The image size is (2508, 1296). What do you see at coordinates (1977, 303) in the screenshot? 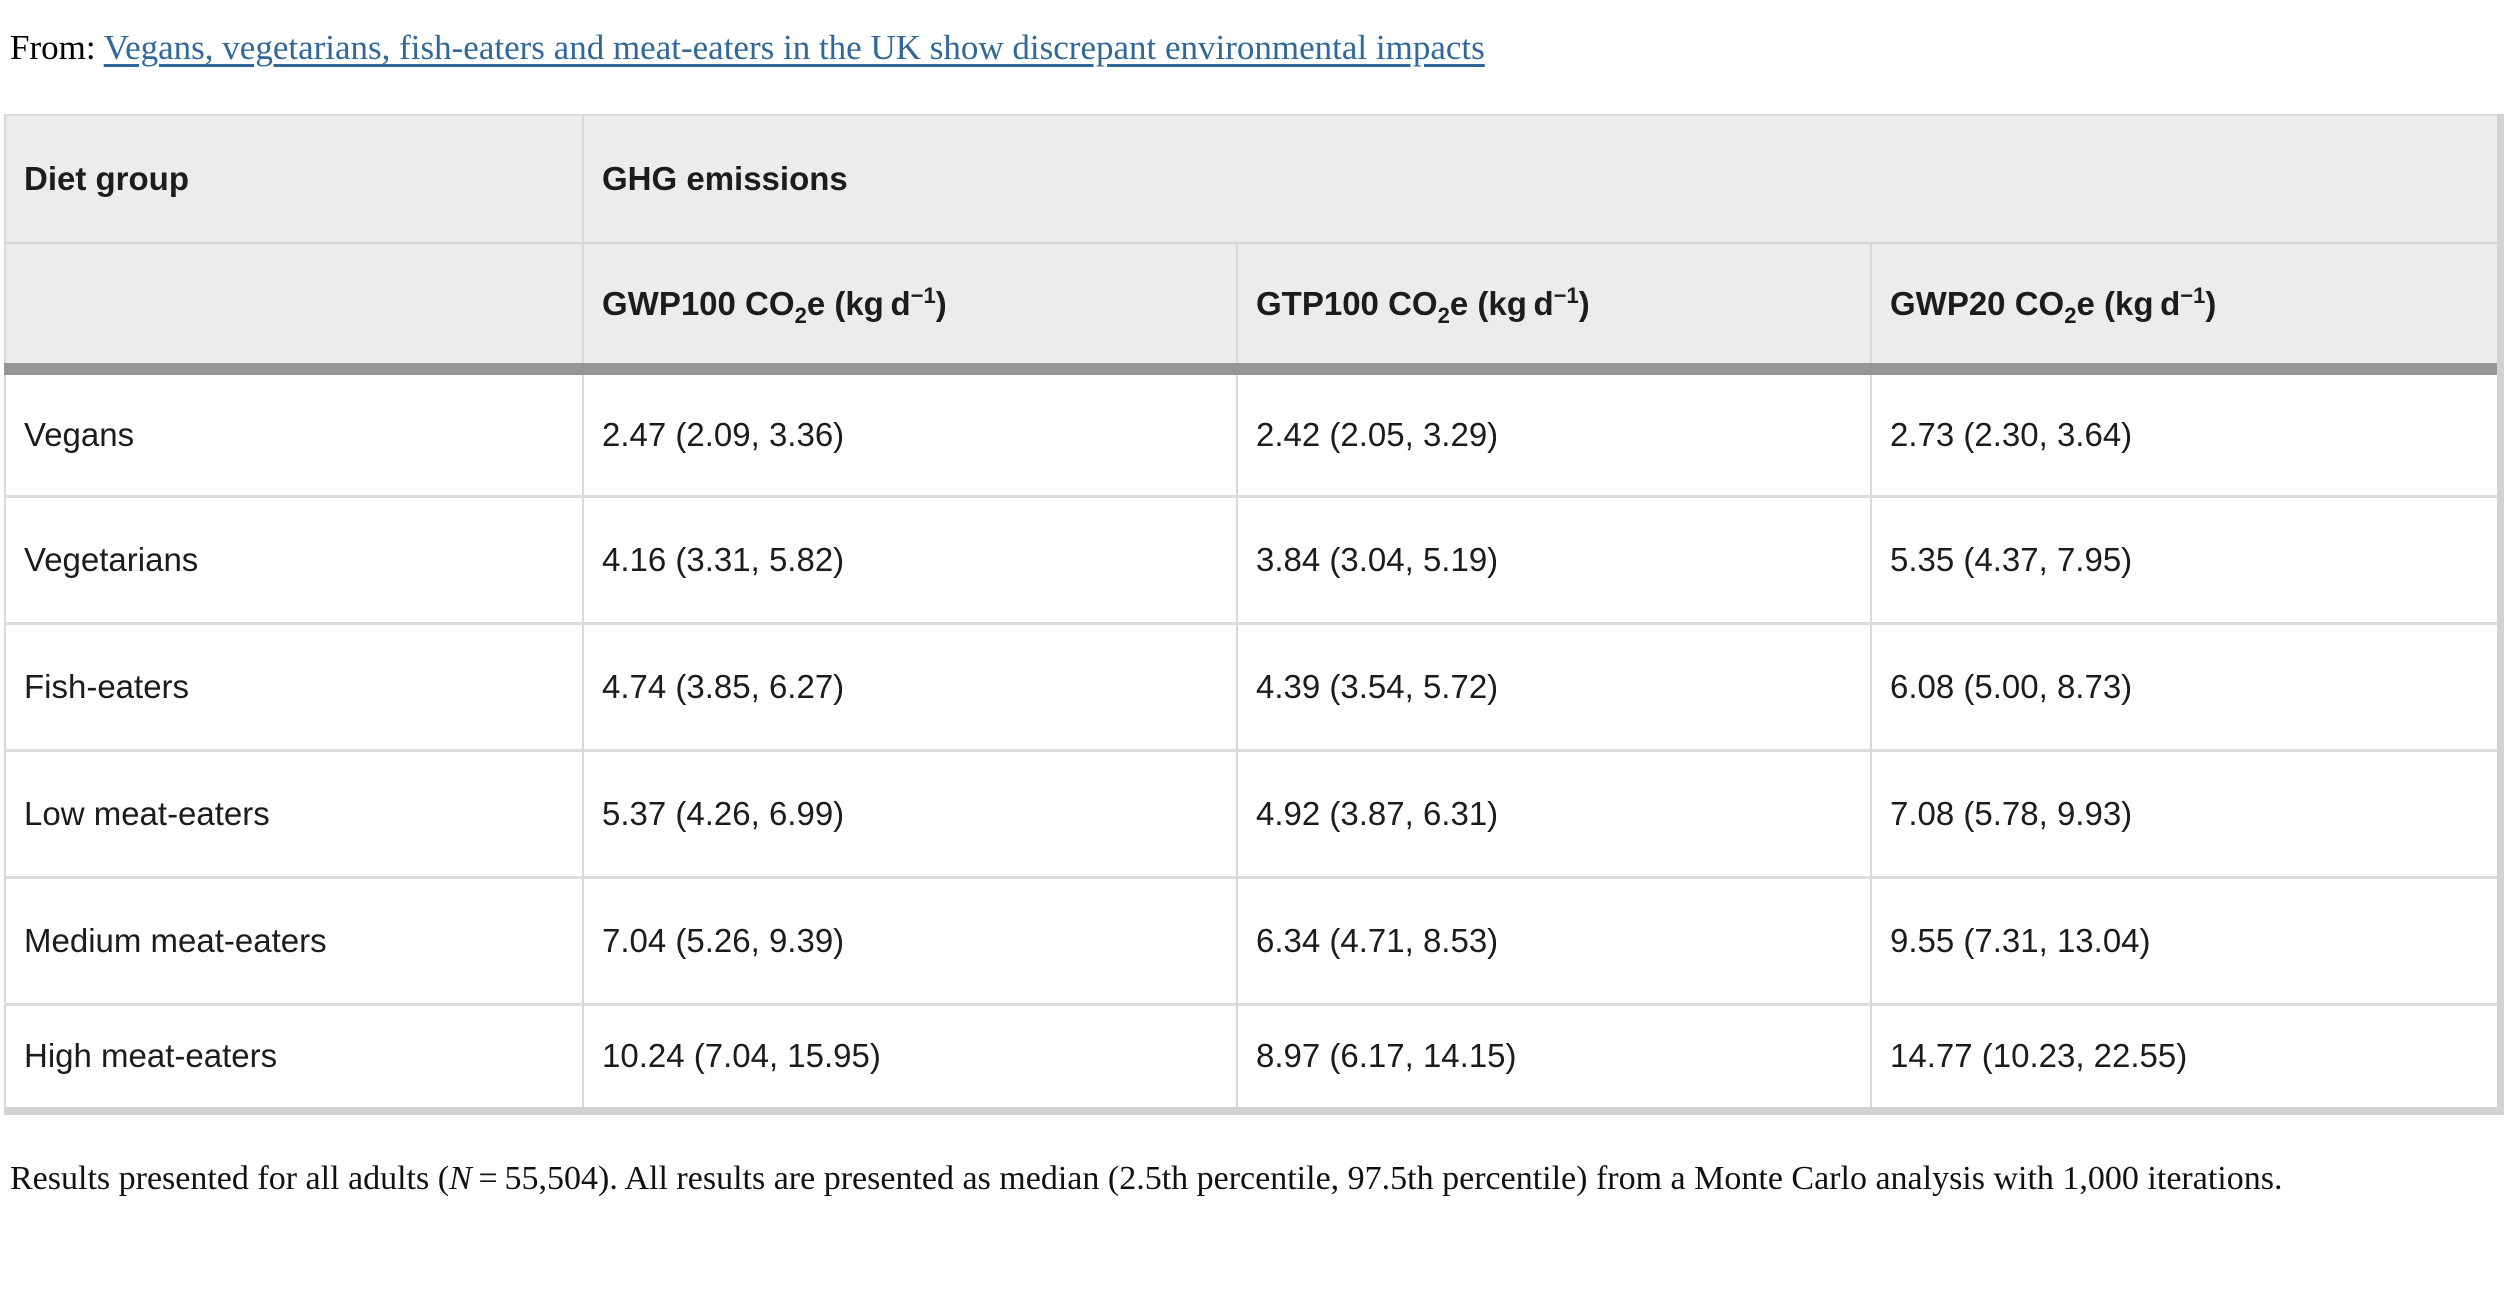
I see `column-header-text: GWP20 CO` at bounding box center [1977, 303].